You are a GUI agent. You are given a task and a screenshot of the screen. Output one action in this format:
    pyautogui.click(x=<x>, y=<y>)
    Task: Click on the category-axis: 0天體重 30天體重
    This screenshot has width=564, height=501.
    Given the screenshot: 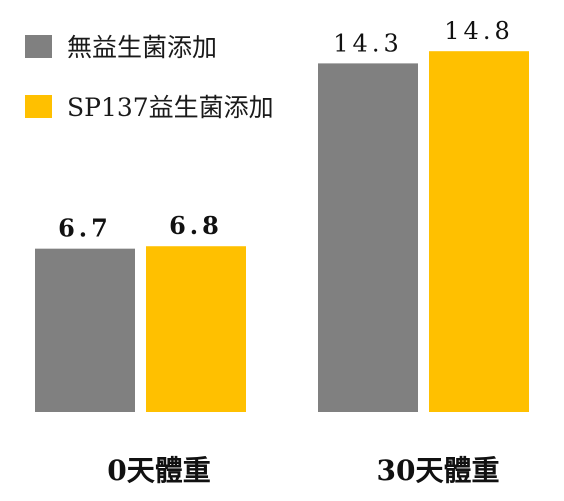 What is the action you would take?
    pyautogui.click(x=303, y=470)
    